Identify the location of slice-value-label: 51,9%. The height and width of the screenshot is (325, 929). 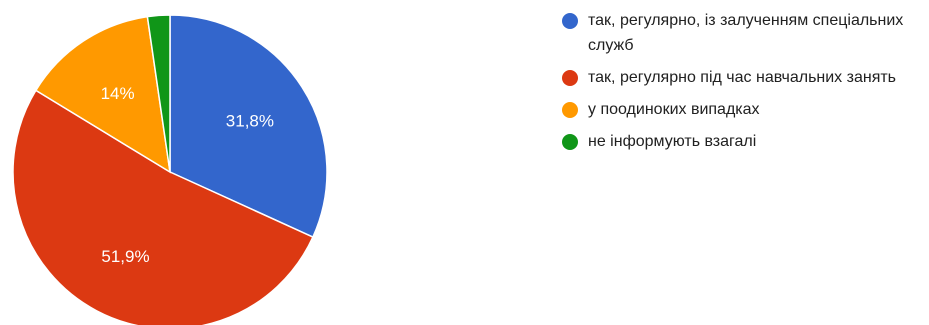
(125, 256).